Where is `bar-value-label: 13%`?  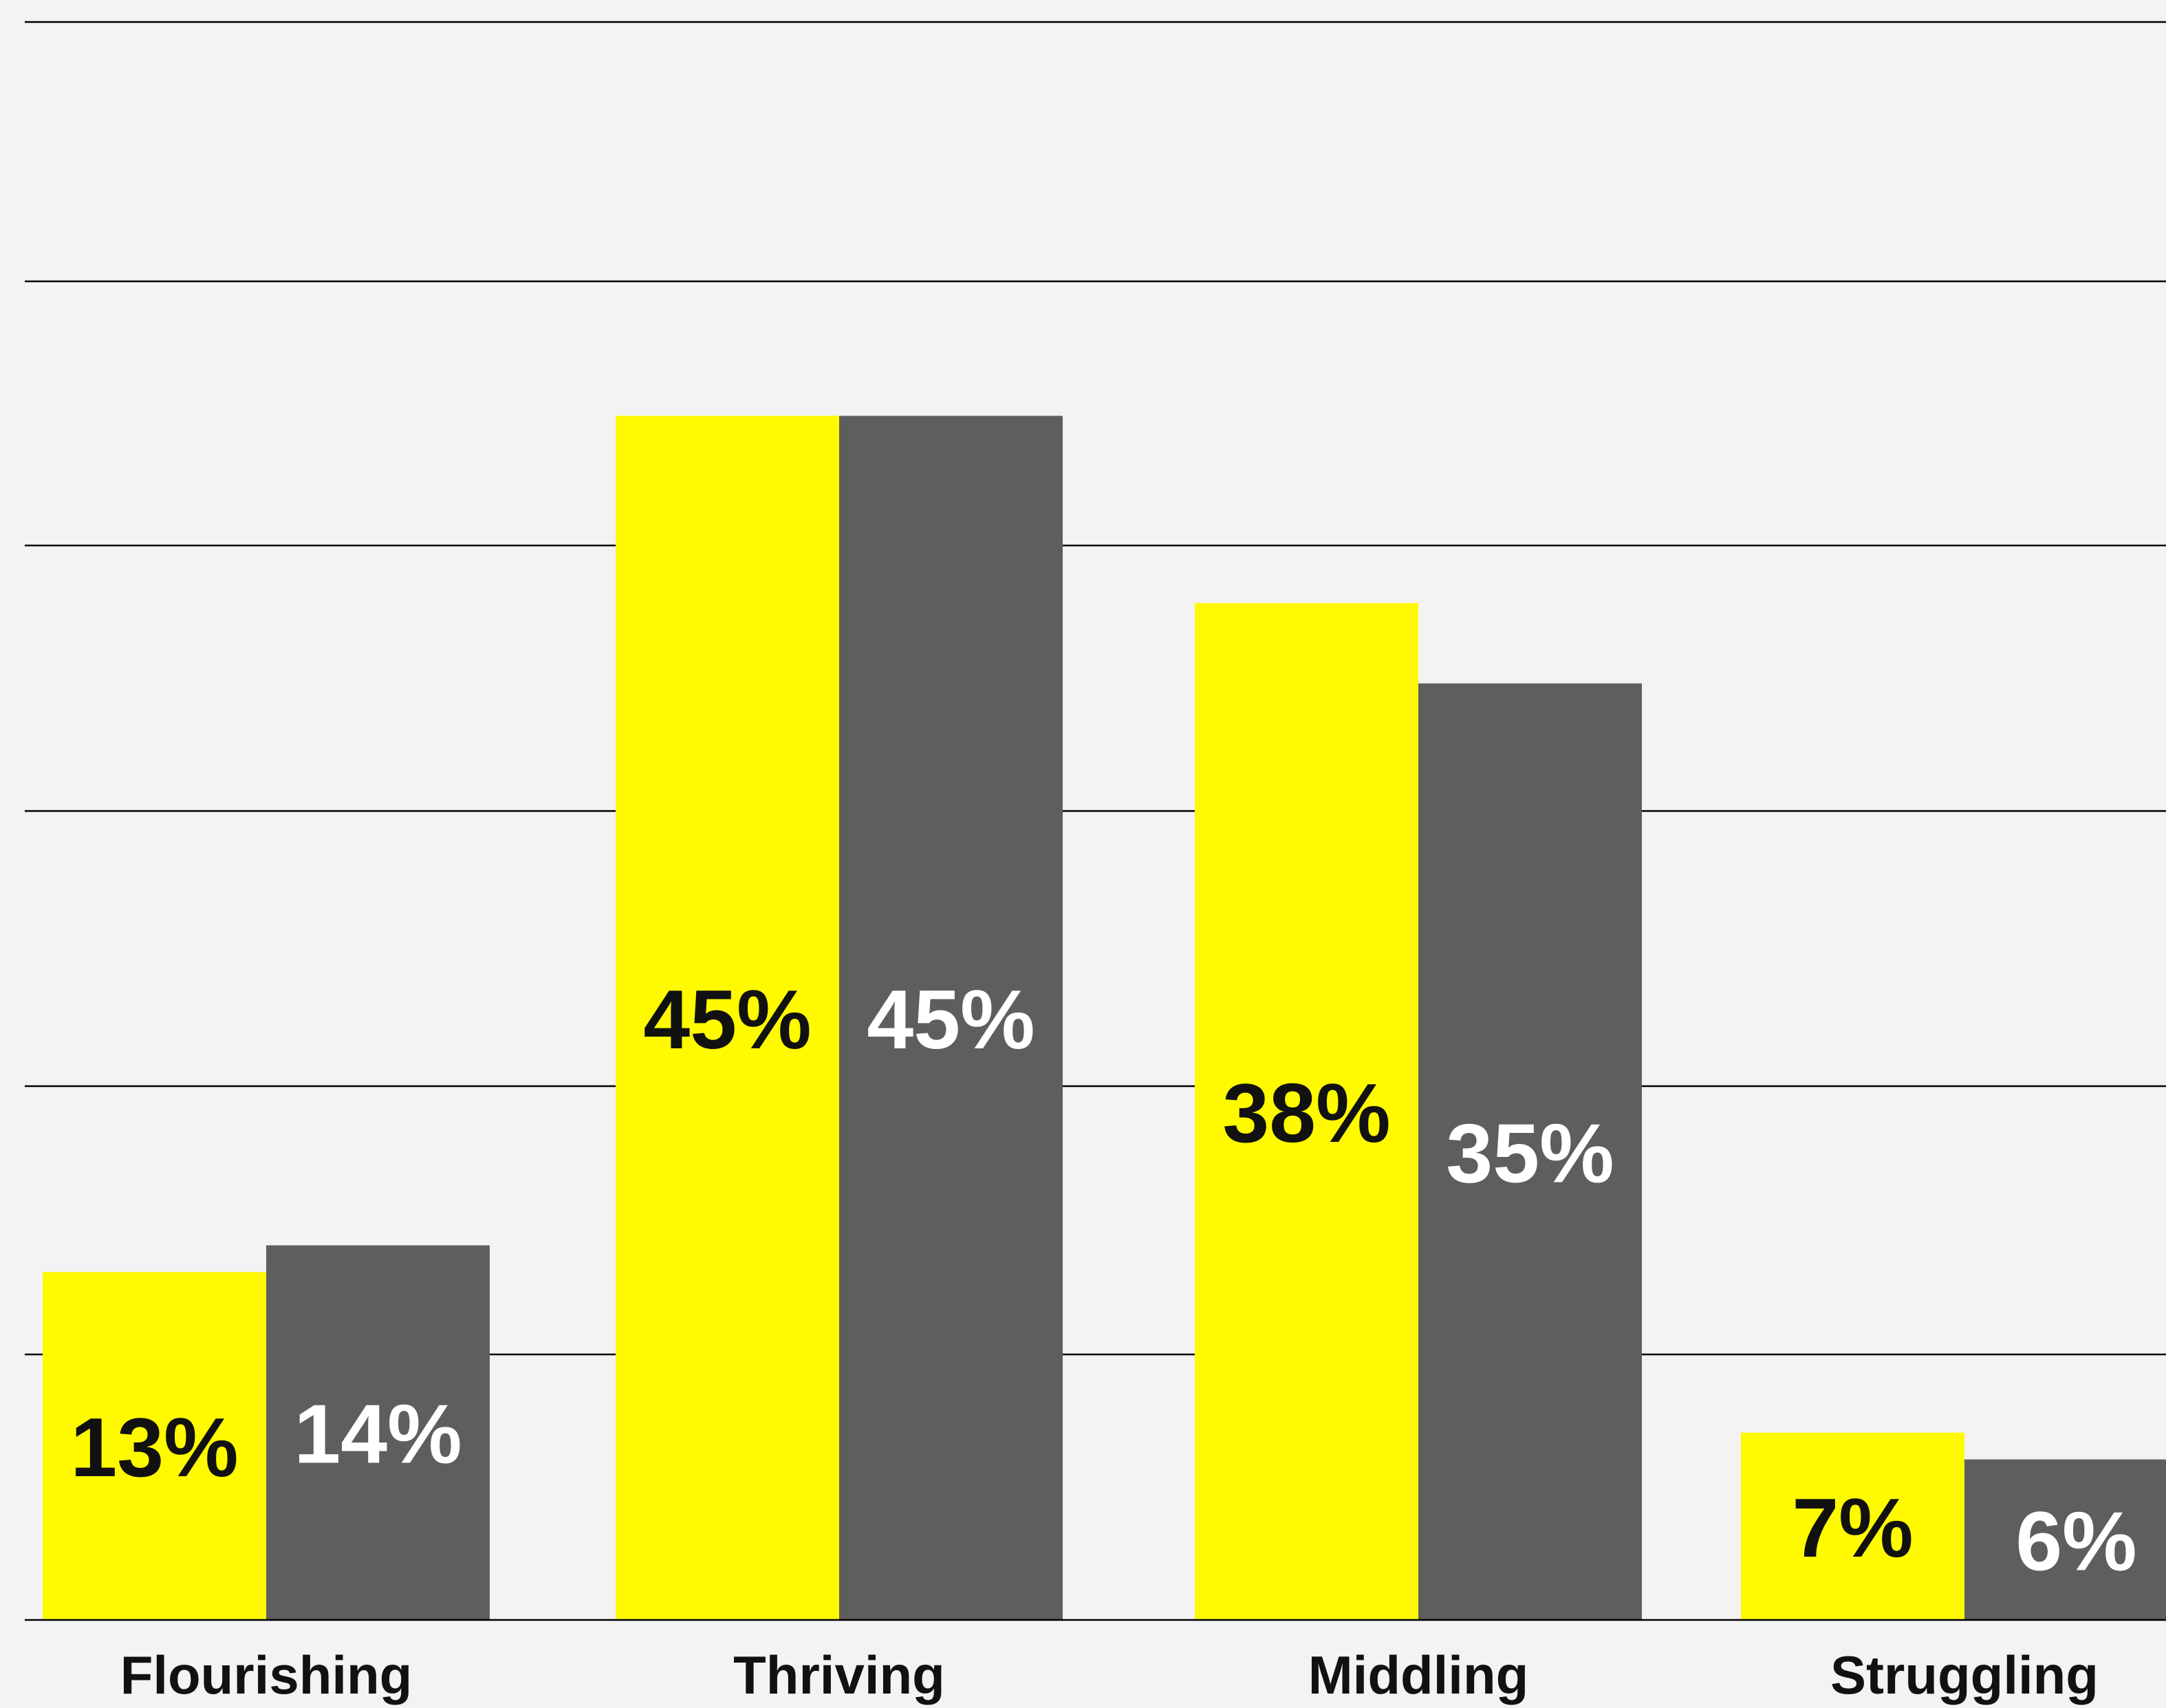 bar-value-label: 13% is located at coordinates (154, 1447).